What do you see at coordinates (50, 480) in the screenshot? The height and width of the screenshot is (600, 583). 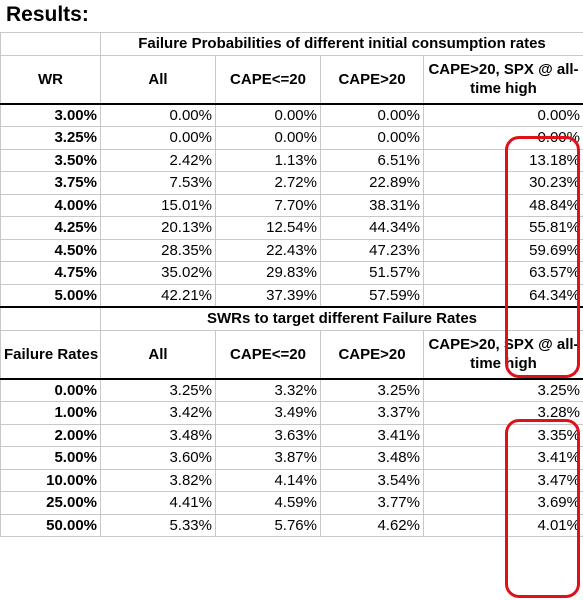 I see `row-label: 10.00%` at bounding box center [50, 480].